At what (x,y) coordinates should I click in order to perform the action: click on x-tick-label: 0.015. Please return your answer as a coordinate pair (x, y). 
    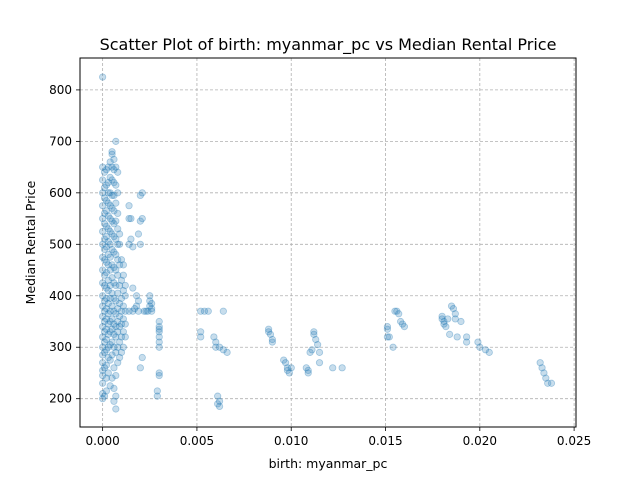
    Looking at the image, I should click on (385, 441).